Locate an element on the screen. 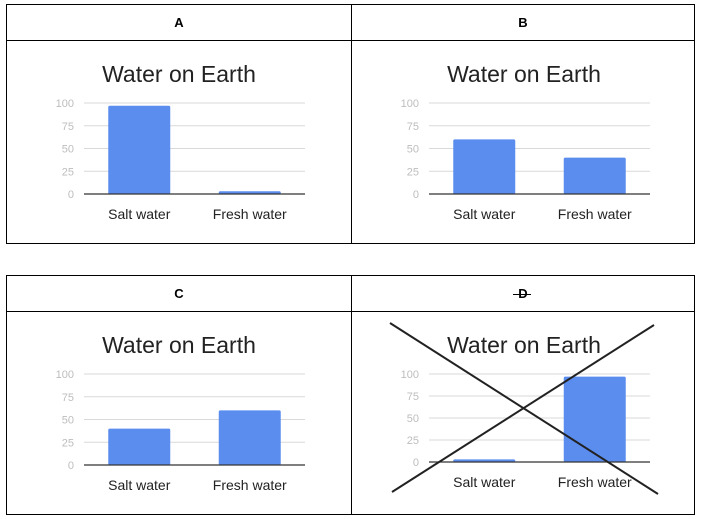 Image resolution: width=702 pixels, height=519 pixels. panel-c-label: C is located at coordinates (179, 293).